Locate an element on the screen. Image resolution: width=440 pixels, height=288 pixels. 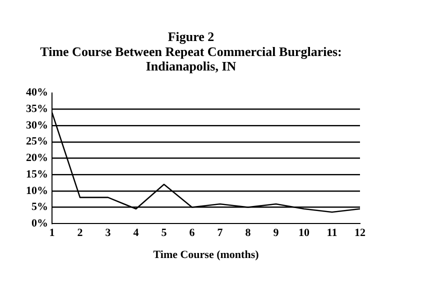
y-tick-label: 20% is located at coordinates (37, 158).